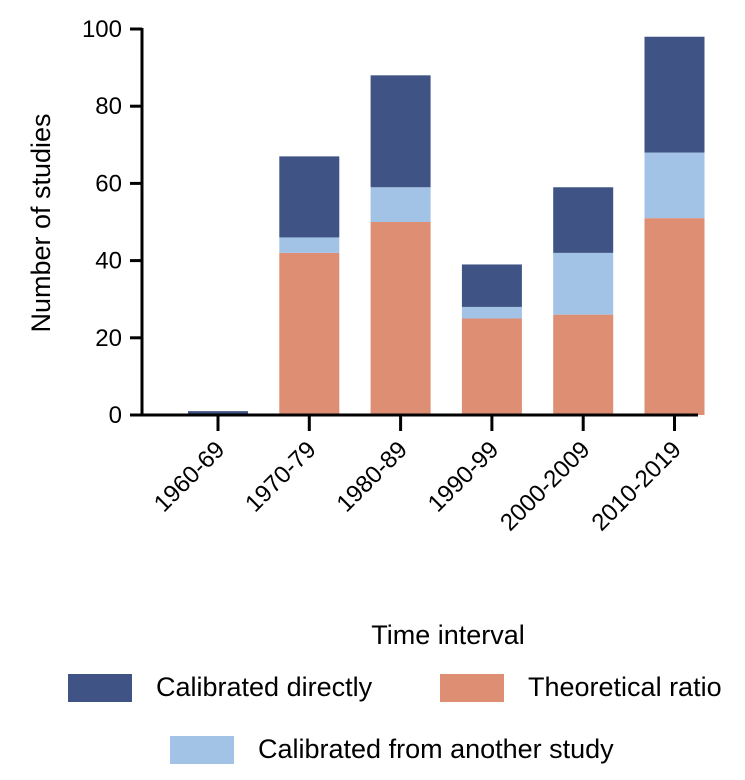 This screenshot has width=745, height=780. Describe the element at coordinates (100, 687) in the screenshot. I see `legend-swatch-calibrated-directly` at that location.